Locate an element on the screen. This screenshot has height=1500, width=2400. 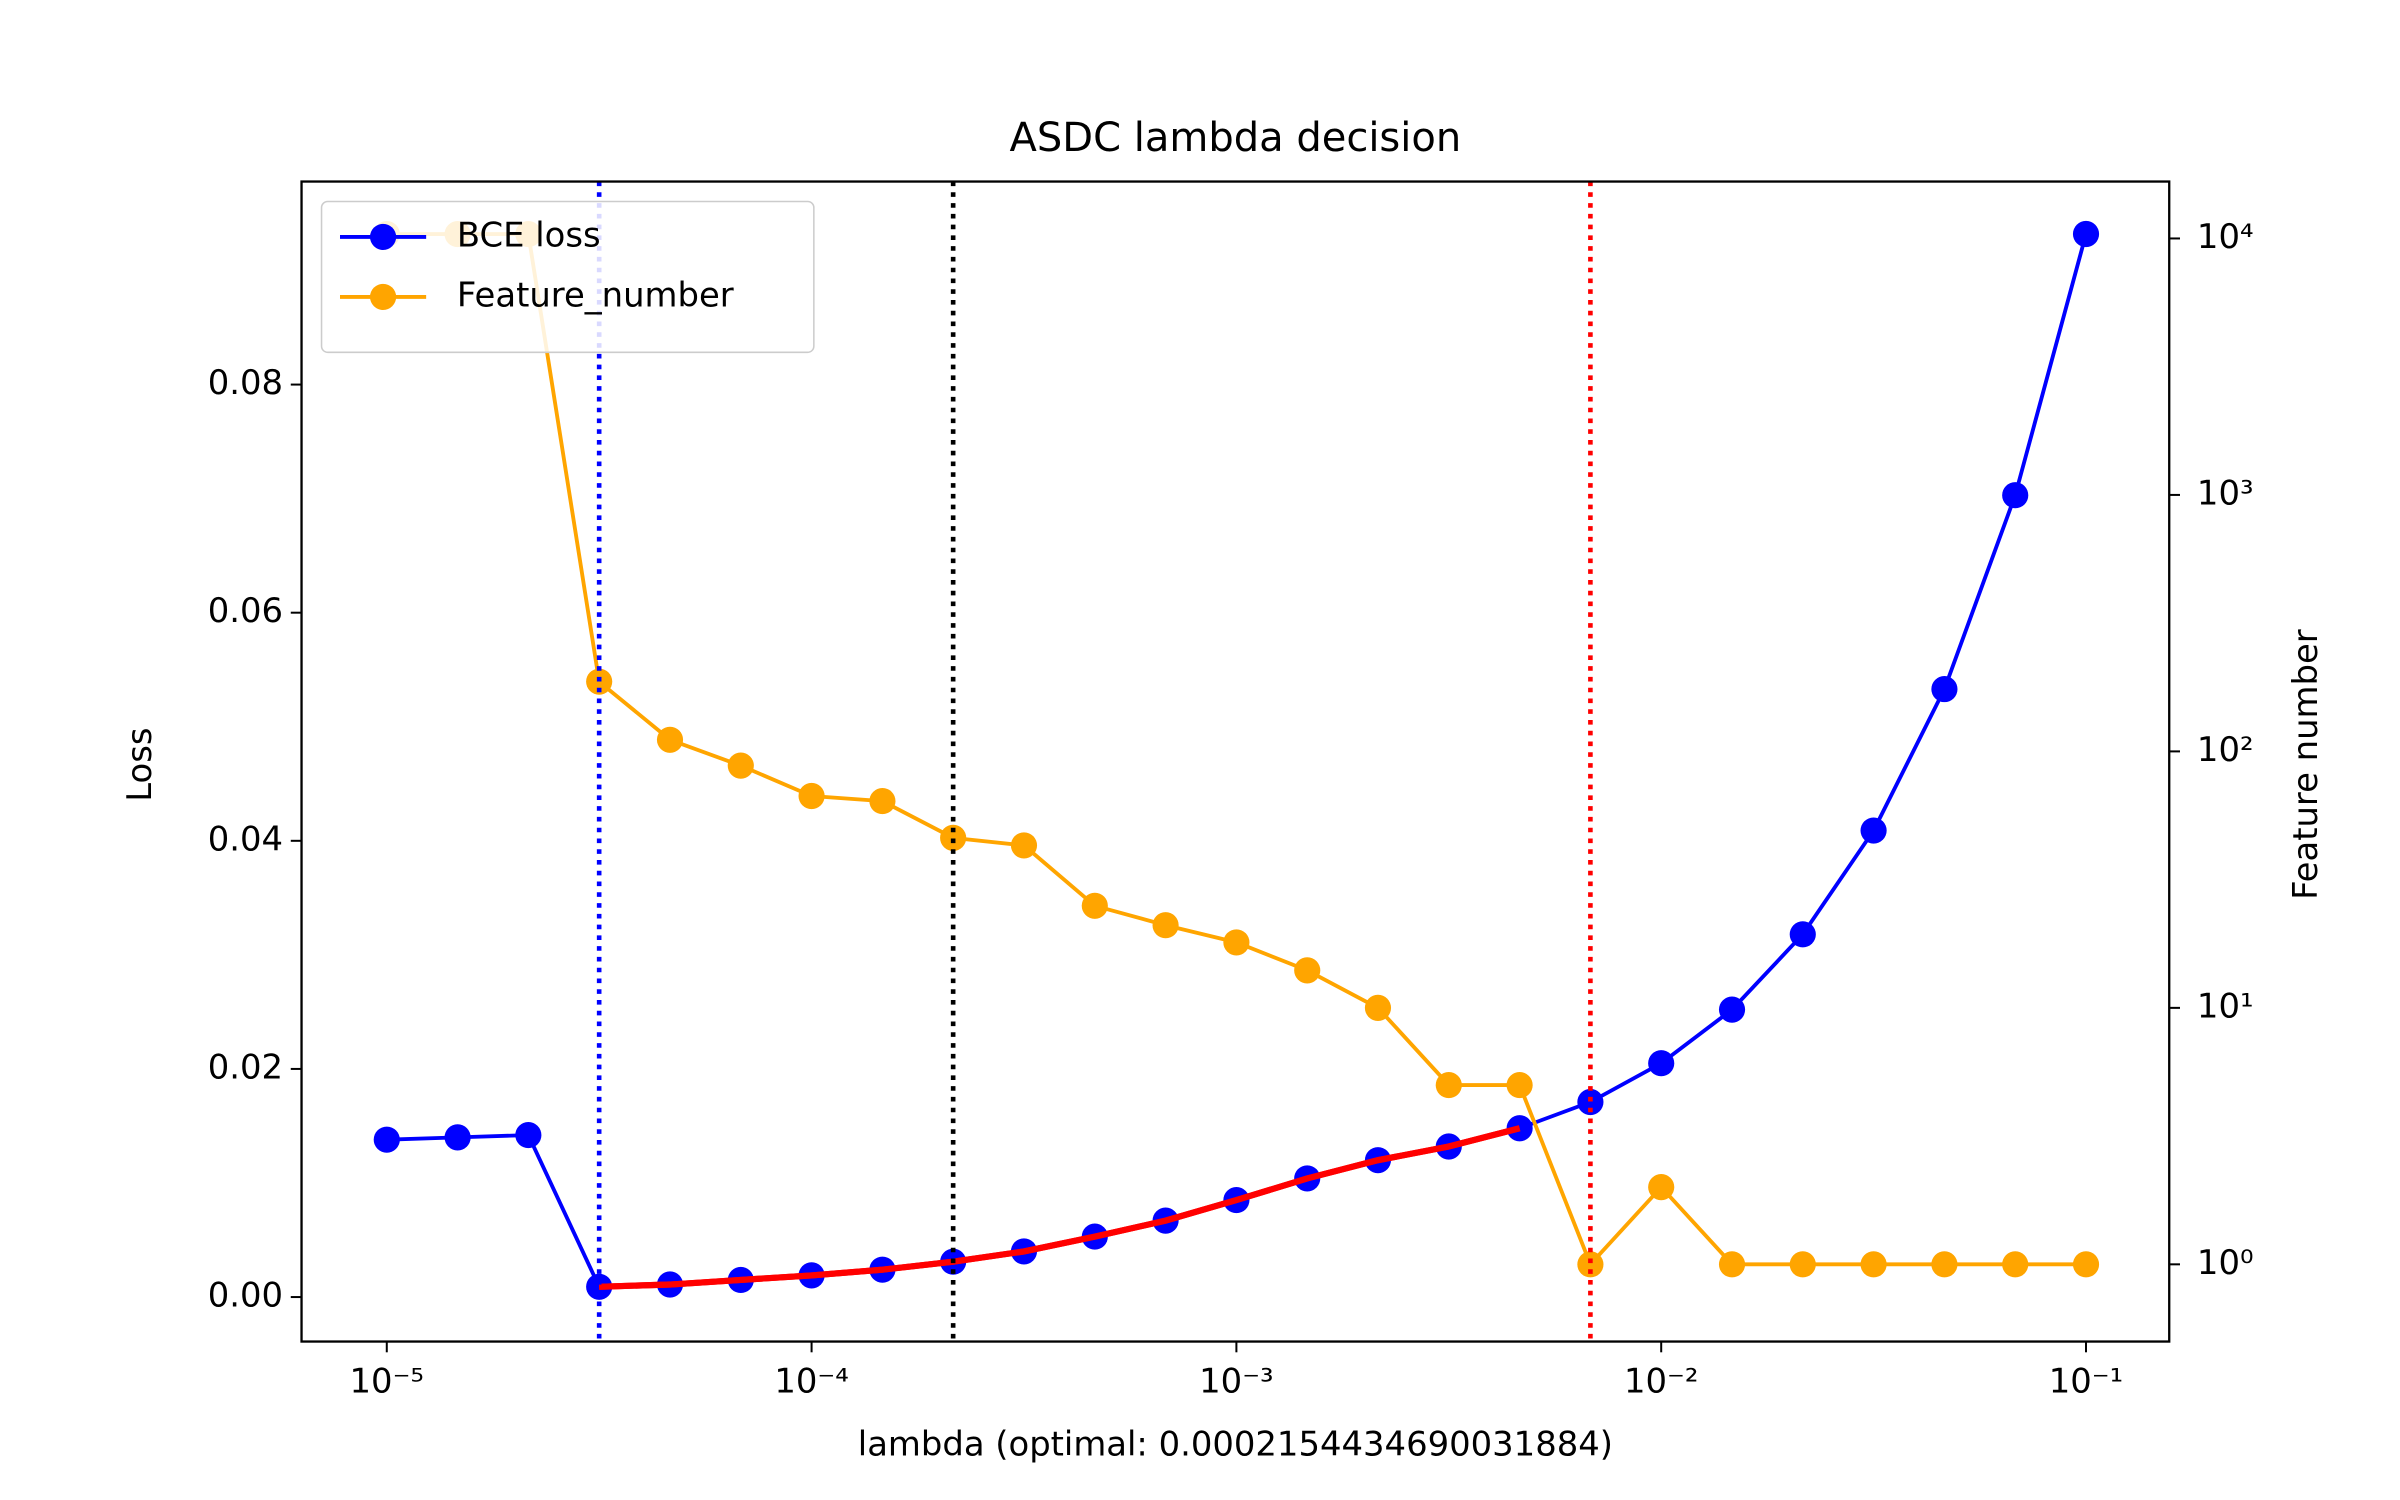
y2-tick-label: 10¹ is located at coordinates (2225, 1005).